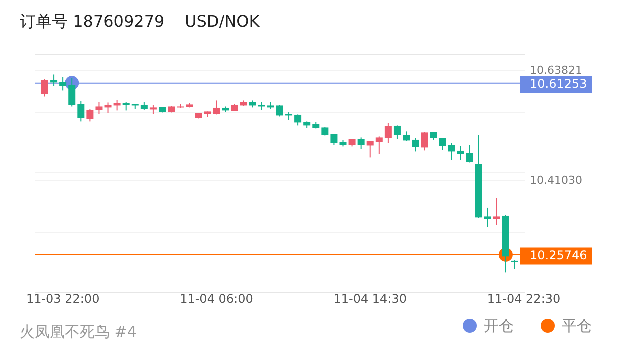  What do you see at coordinates (140, 21) in the screenshot?
I see `chart-title: 订单号 187609279 USD/NOK` at bounding box center [140, 21].